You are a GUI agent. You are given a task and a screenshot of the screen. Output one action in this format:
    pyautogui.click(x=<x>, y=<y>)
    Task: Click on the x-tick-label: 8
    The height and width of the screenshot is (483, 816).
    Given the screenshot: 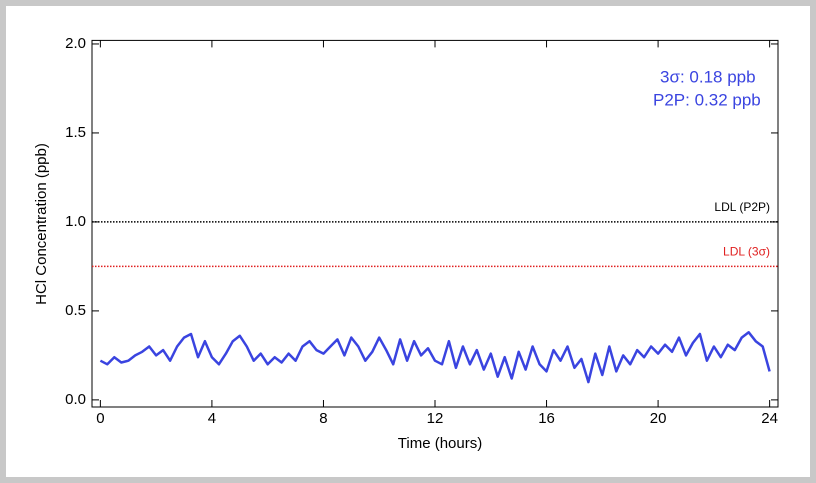 What is the action you would take?
    pyautogui.click(x=323, y=418)
    